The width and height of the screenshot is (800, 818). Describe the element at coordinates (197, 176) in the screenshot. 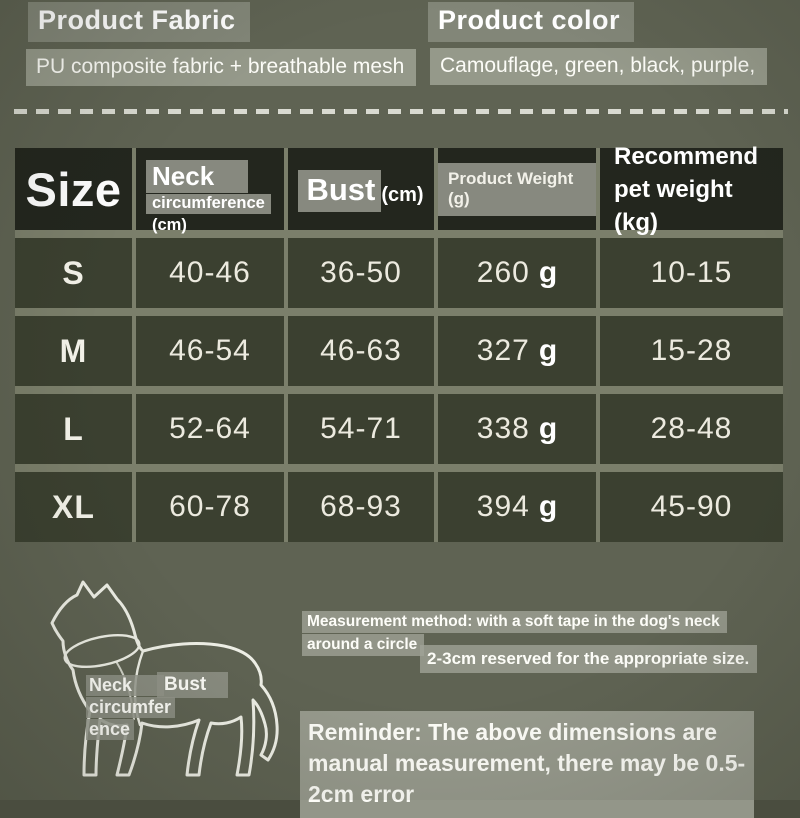

I see `neck-header-word: Neck` at that location.